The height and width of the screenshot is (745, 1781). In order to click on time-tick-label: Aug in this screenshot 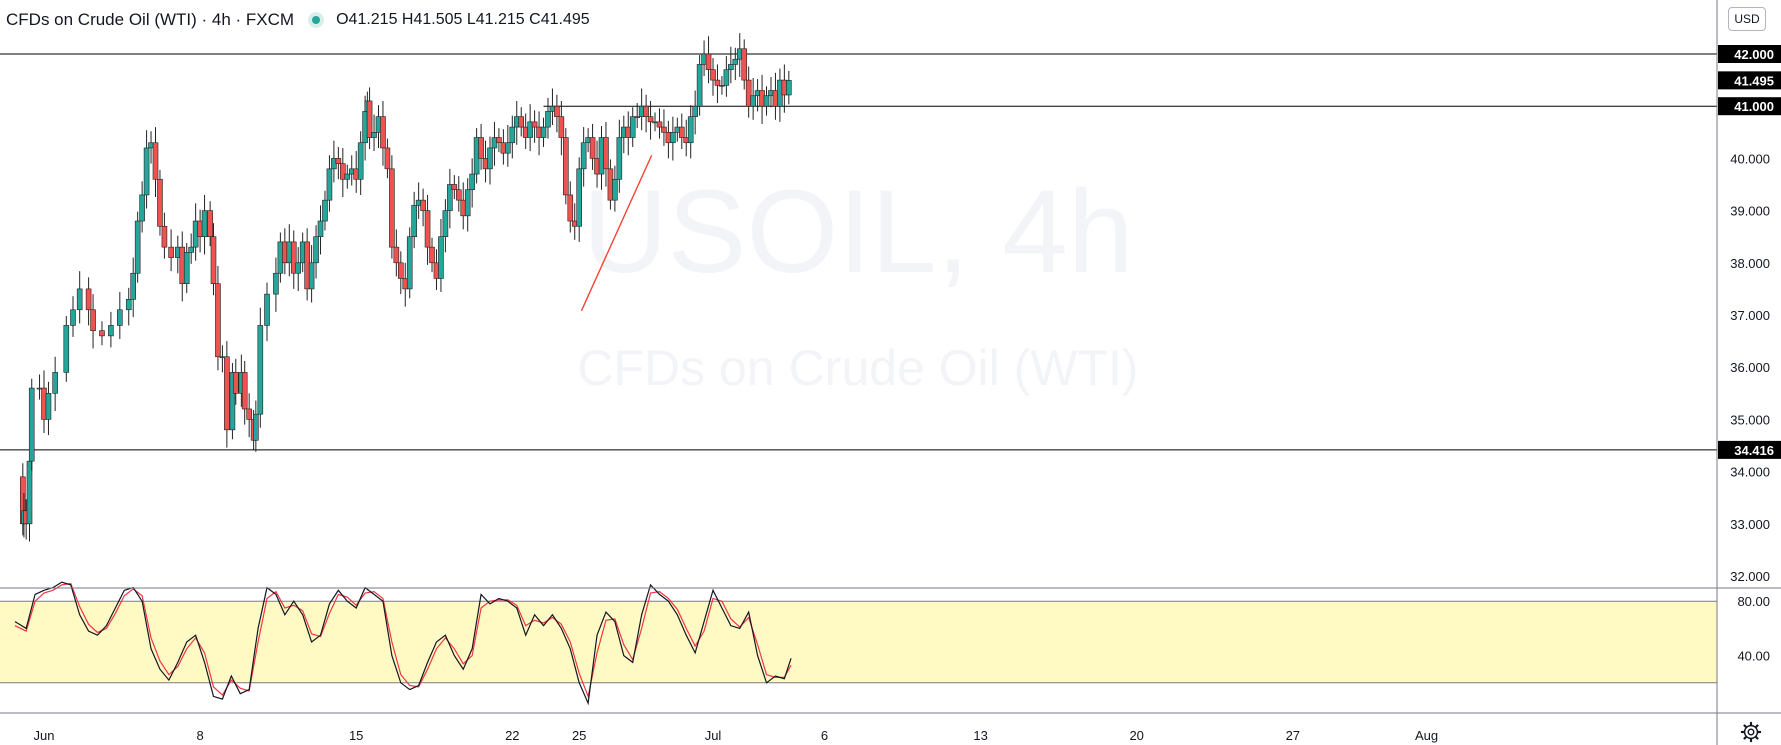, I will do `click(1426, 735)`.